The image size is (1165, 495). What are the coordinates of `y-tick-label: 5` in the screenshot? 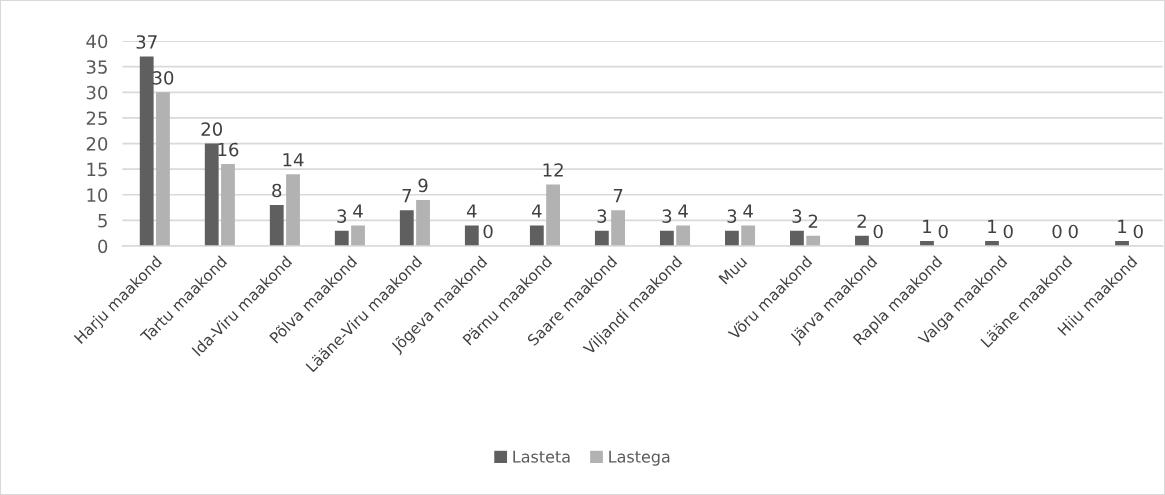 It's located at (102, 221).